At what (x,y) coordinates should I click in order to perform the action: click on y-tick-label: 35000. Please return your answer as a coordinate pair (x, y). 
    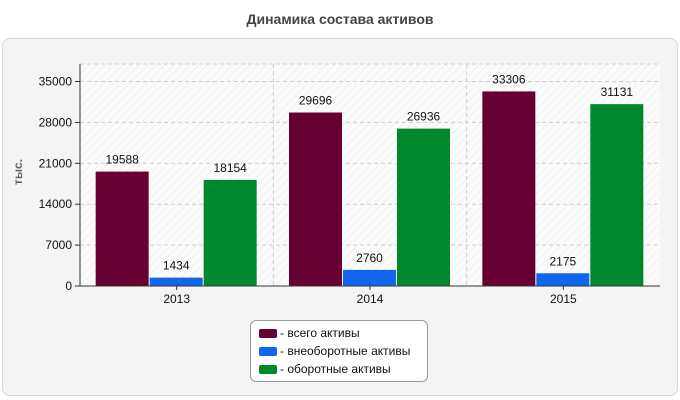
    Looking at the image, I should click on (56, 82).